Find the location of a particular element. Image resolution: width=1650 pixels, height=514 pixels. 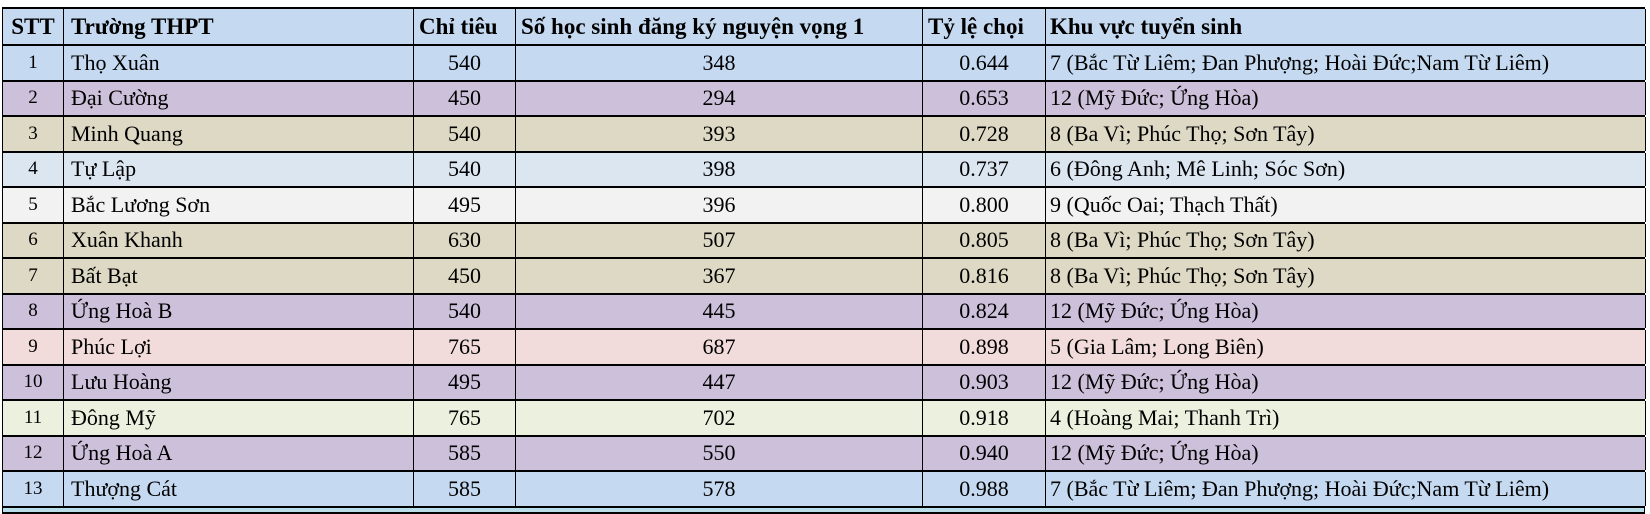

cell-ratio: 0.737 is located at coordinates (984, 169).